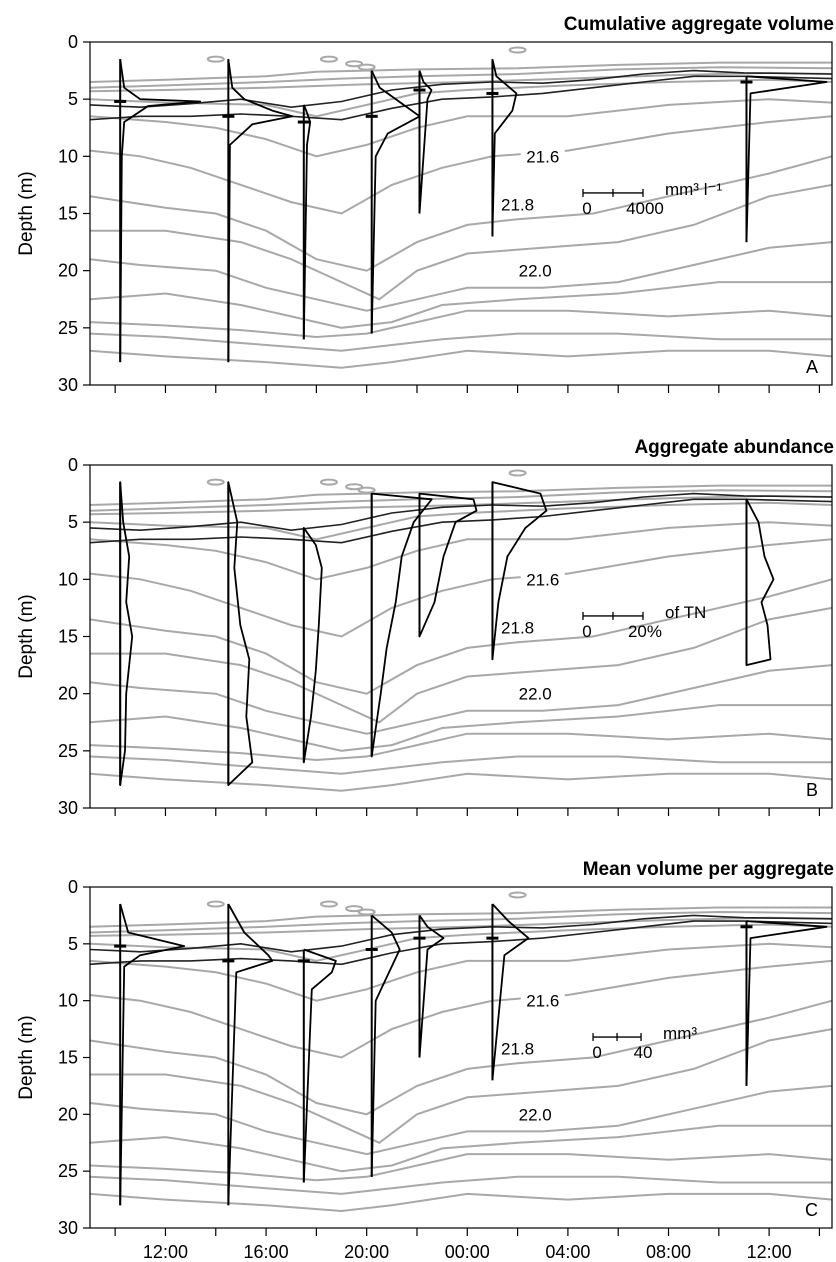  I want to click on x-tick-label: 08:00, so click(668, 1252).